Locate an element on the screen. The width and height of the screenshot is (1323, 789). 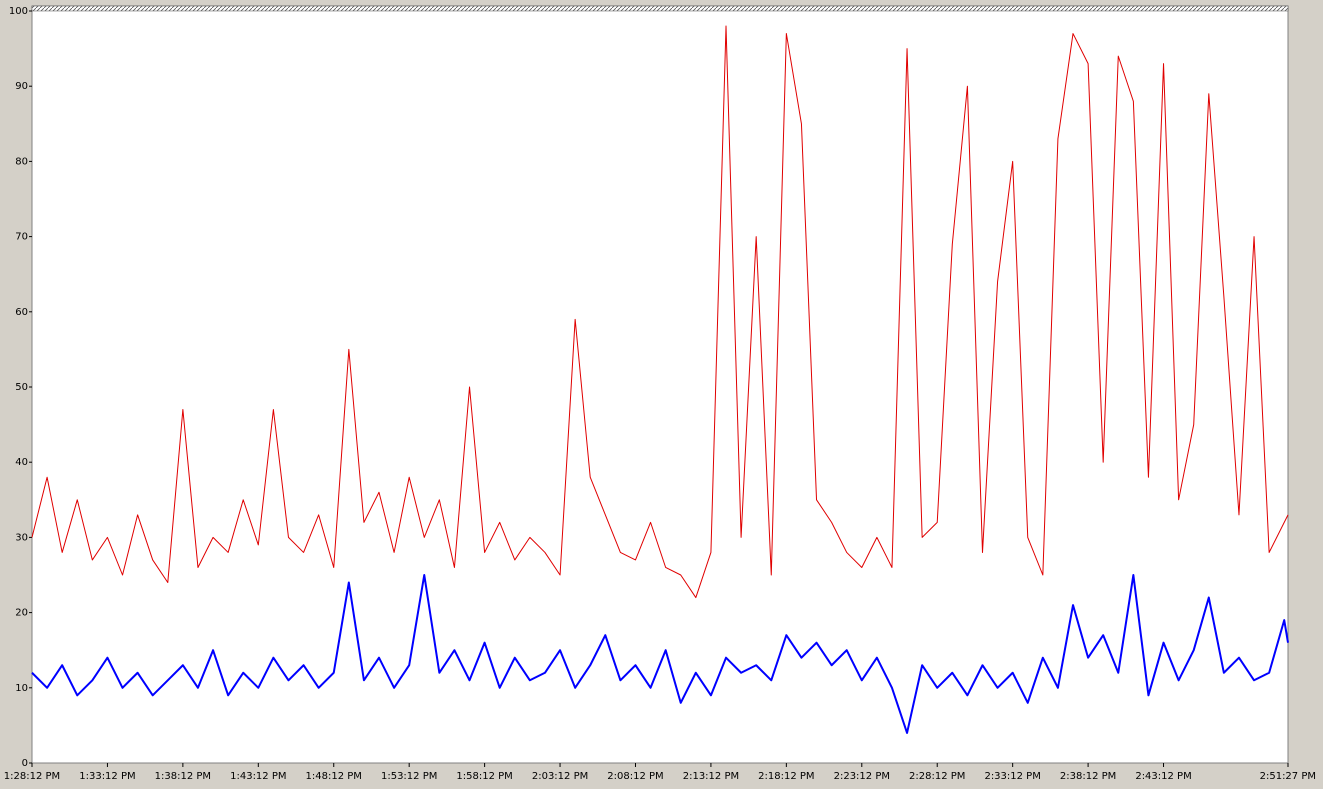
x-tick-label: 2:18:12 PM is located at coordinates (786, 776).